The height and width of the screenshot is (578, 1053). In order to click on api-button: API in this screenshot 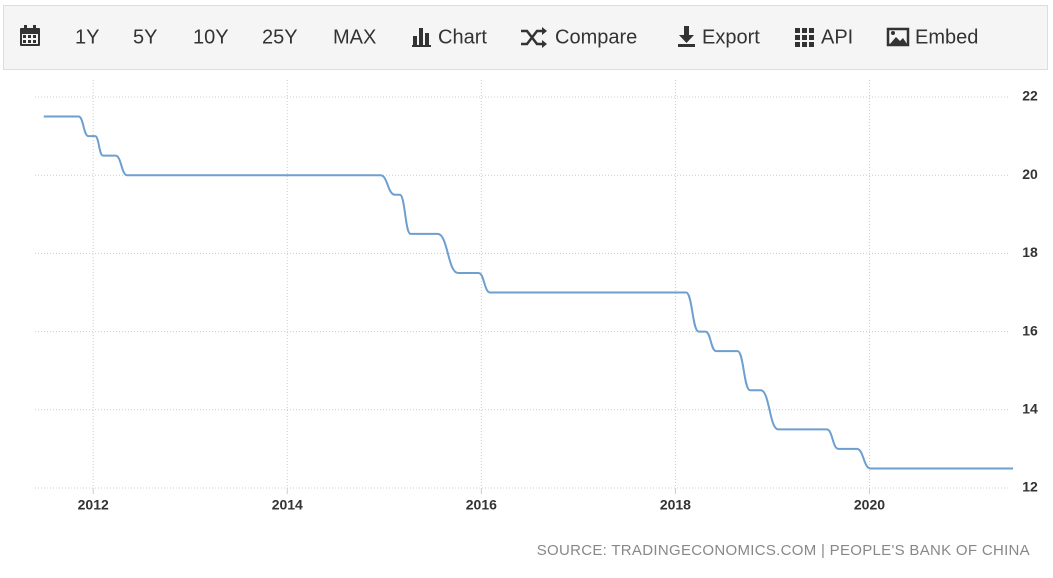, I will do `click(837, 37)`.